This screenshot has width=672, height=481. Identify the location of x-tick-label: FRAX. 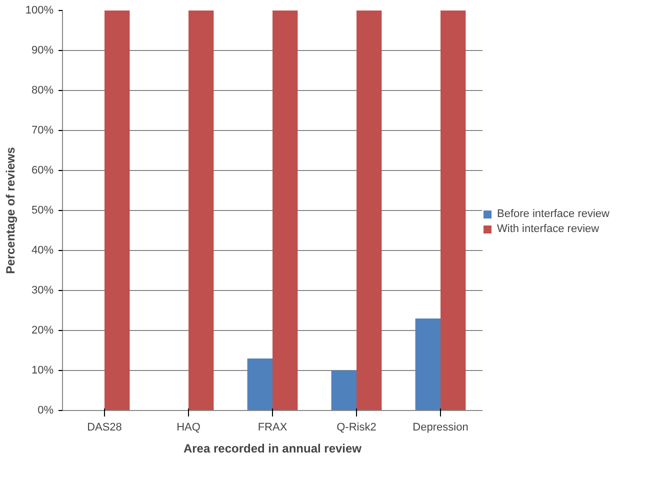
(273, 428).